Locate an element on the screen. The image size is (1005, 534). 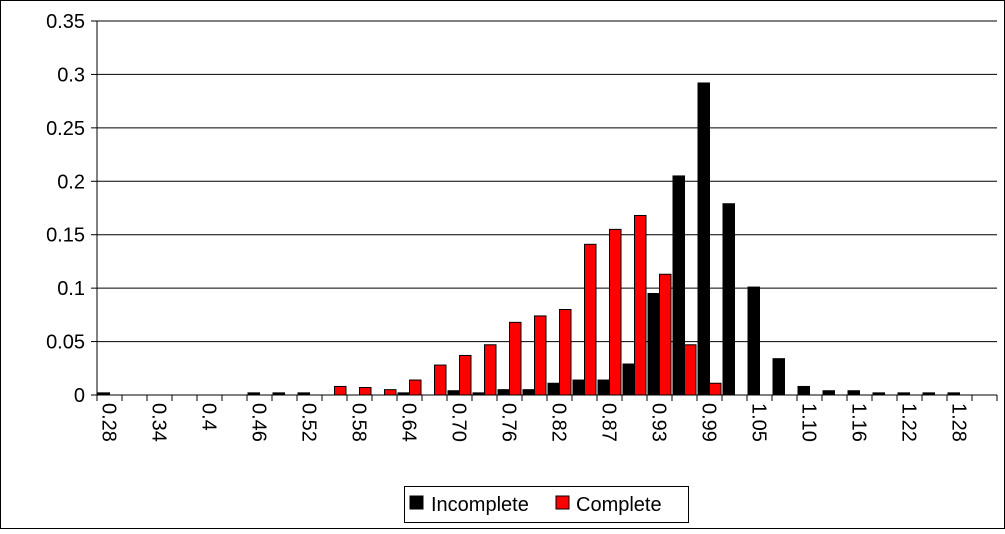
x-tick-label: 0.46 is located at coordinates (259, 422).